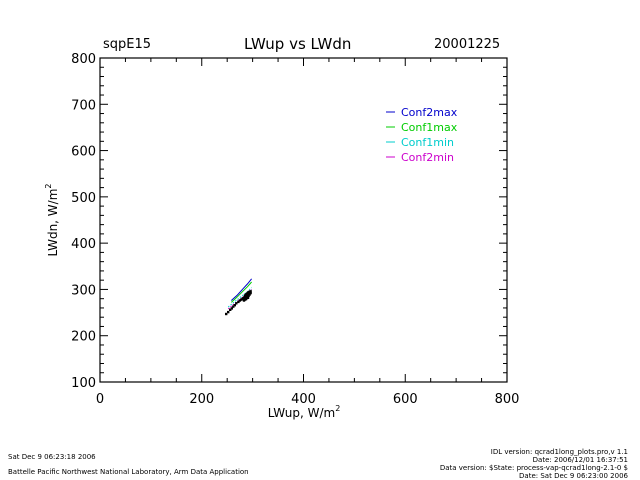  I want to click on legend-label-conf2max: Conf2max, so click(429, 112).